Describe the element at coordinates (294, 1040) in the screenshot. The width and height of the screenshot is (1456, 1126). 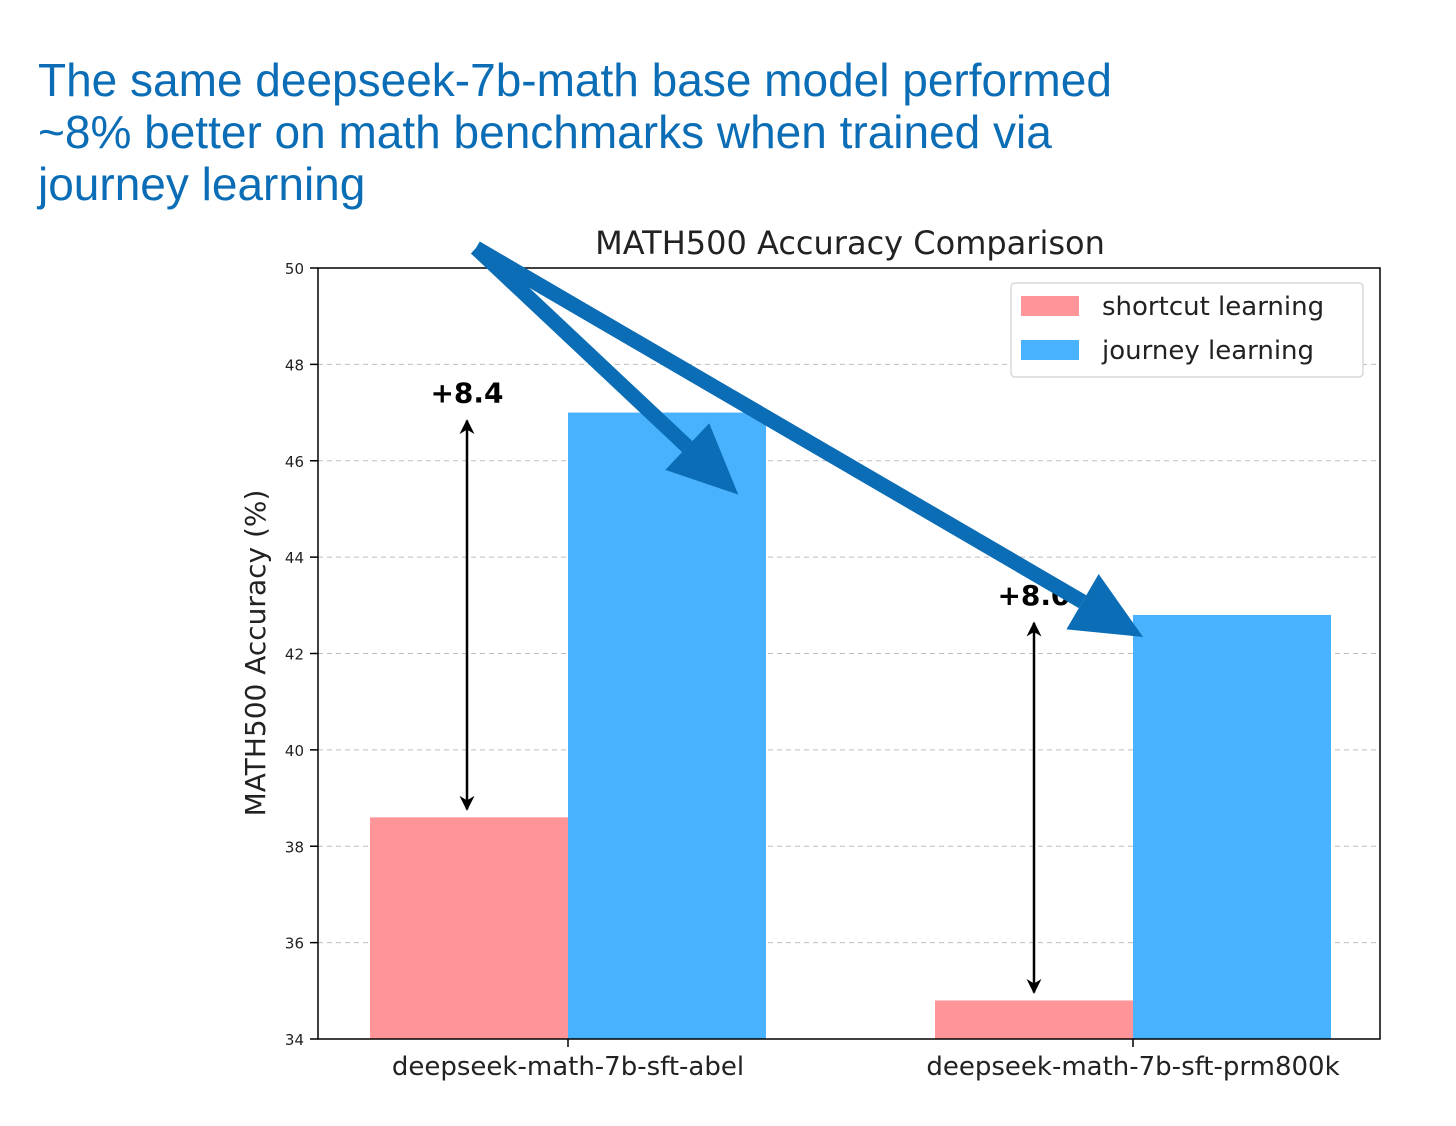
I see `y-tick-label: 34` at that location.